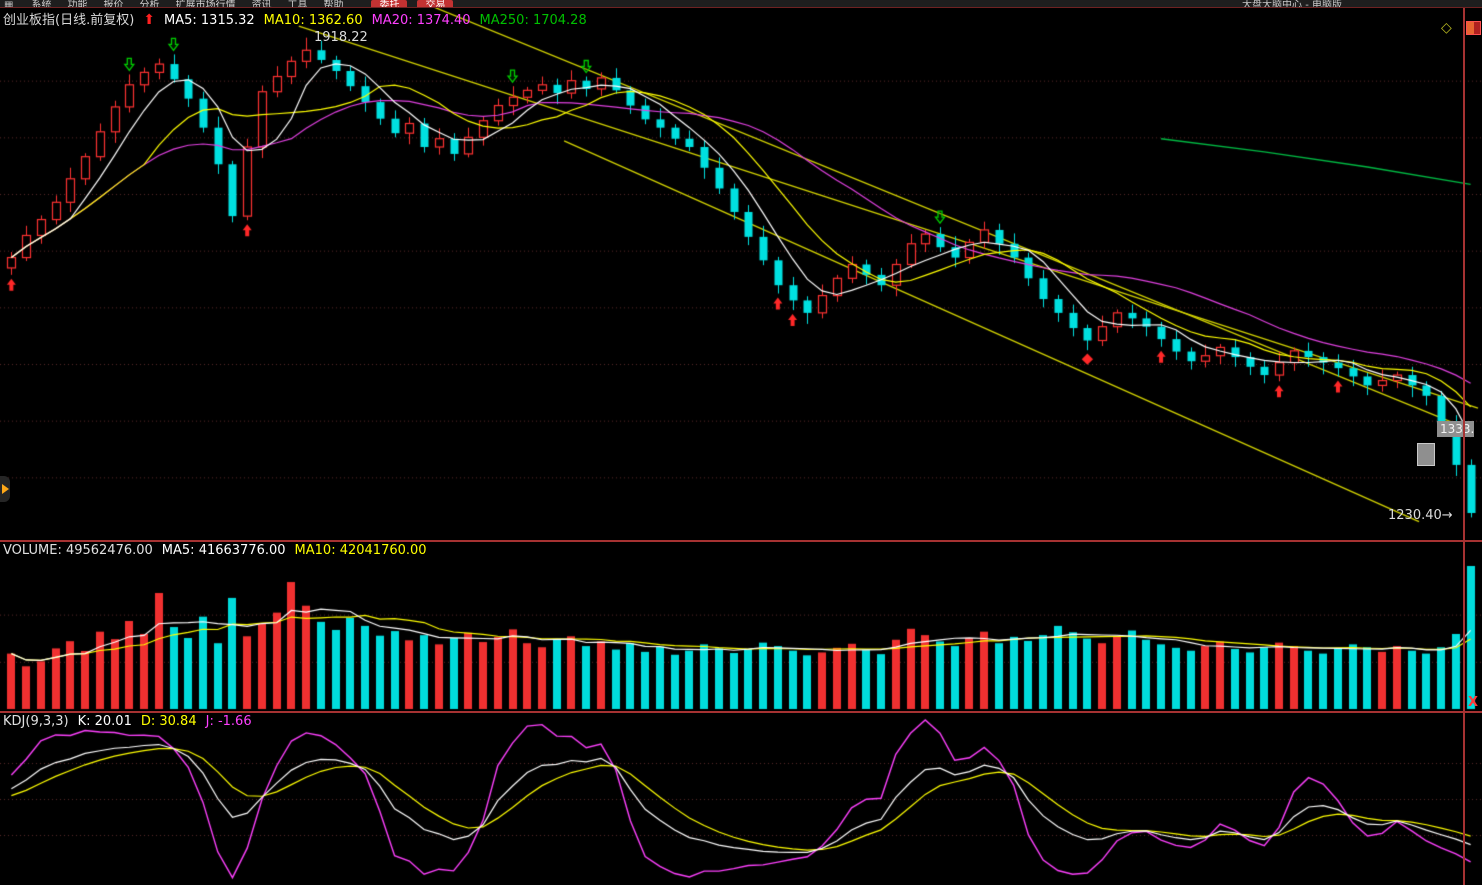  I want to click on right-border-line, so click(1464, 446).